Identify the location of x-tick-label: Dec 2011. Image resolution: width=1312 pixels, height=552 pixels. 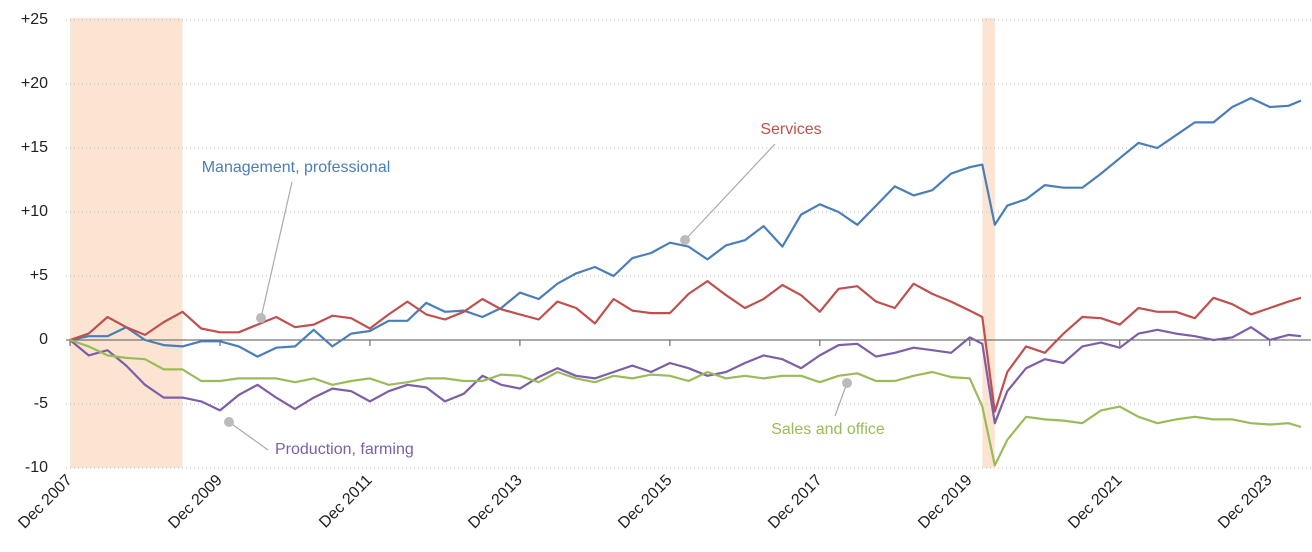
(346, 502).